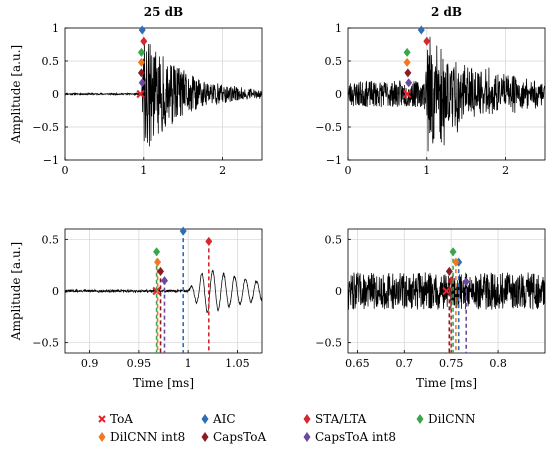 Image resolution: width=550 pixels, height=455 pixels. Describe the element at coordinates (121, 419) in the screenshot. I see `legend-label: ToA` at that location.